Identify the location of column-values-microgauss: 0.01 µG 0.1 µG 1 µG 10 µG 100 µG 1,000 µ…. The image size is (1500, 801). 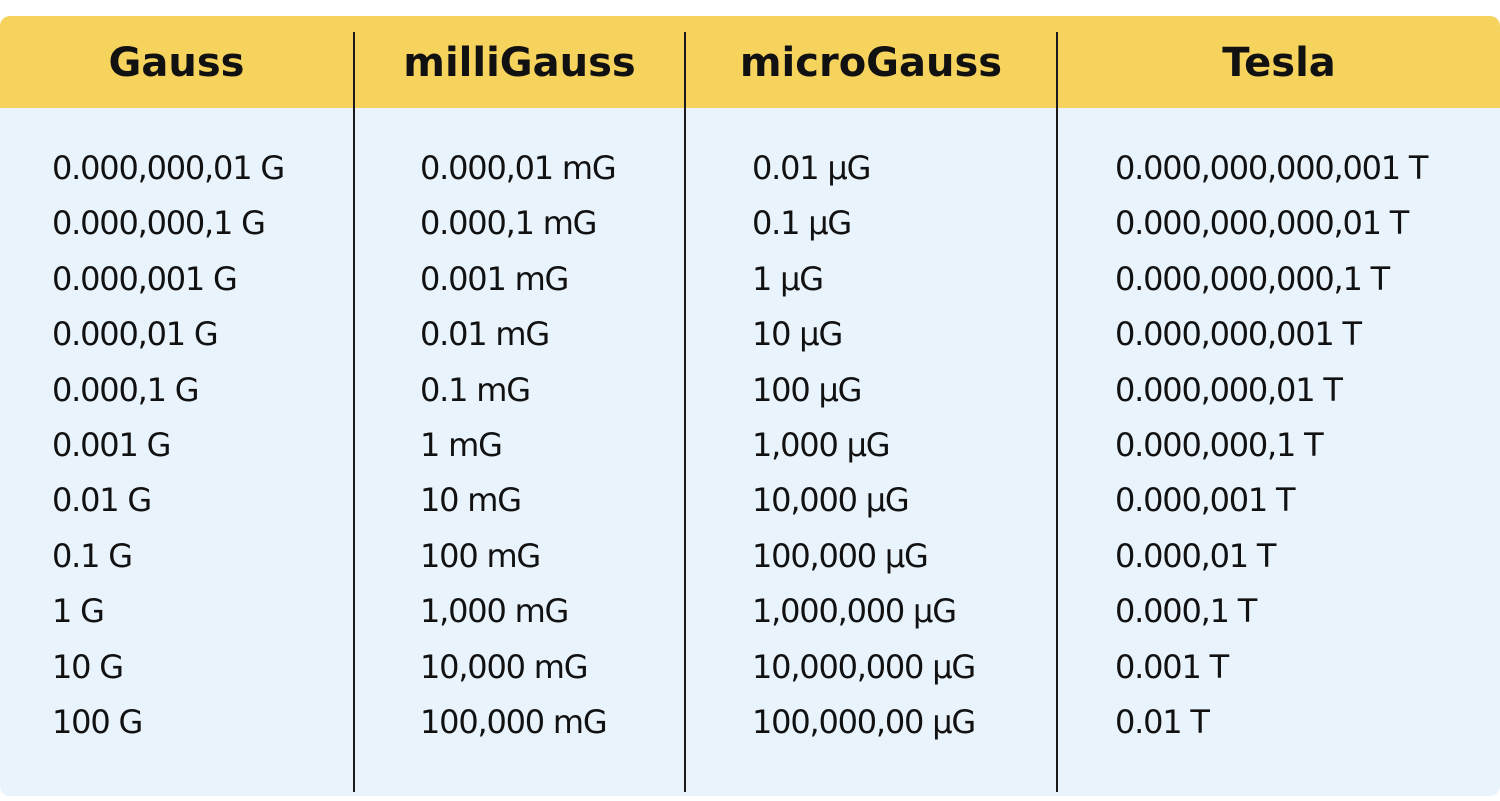
(864, 446).